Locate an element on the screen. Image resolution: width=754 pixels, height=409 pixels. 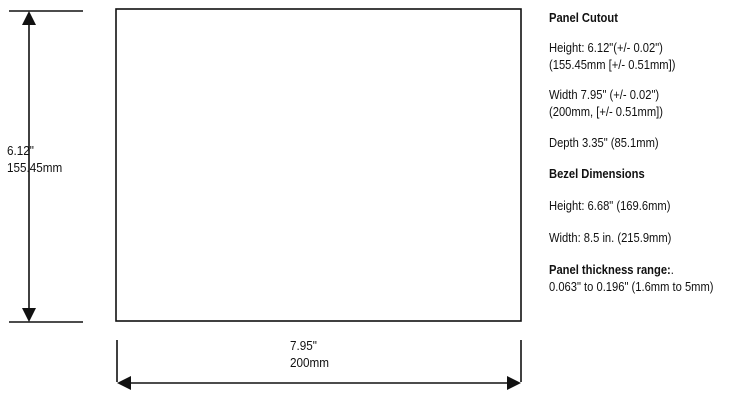
cutout-width-line1: Width 7.95" (+/- 0.02") is located at coordinates (604, 94).